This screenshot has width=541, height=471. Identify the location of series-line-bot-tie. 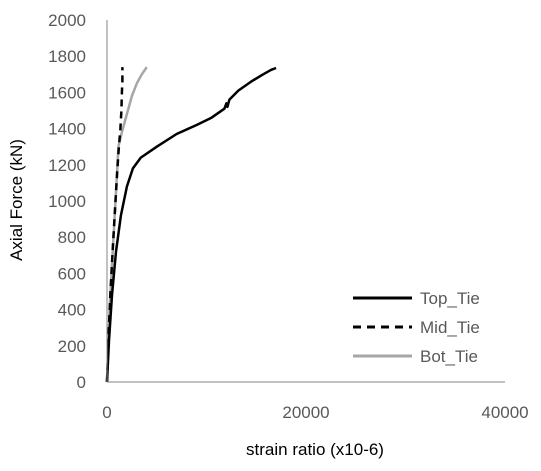
(126, 224).